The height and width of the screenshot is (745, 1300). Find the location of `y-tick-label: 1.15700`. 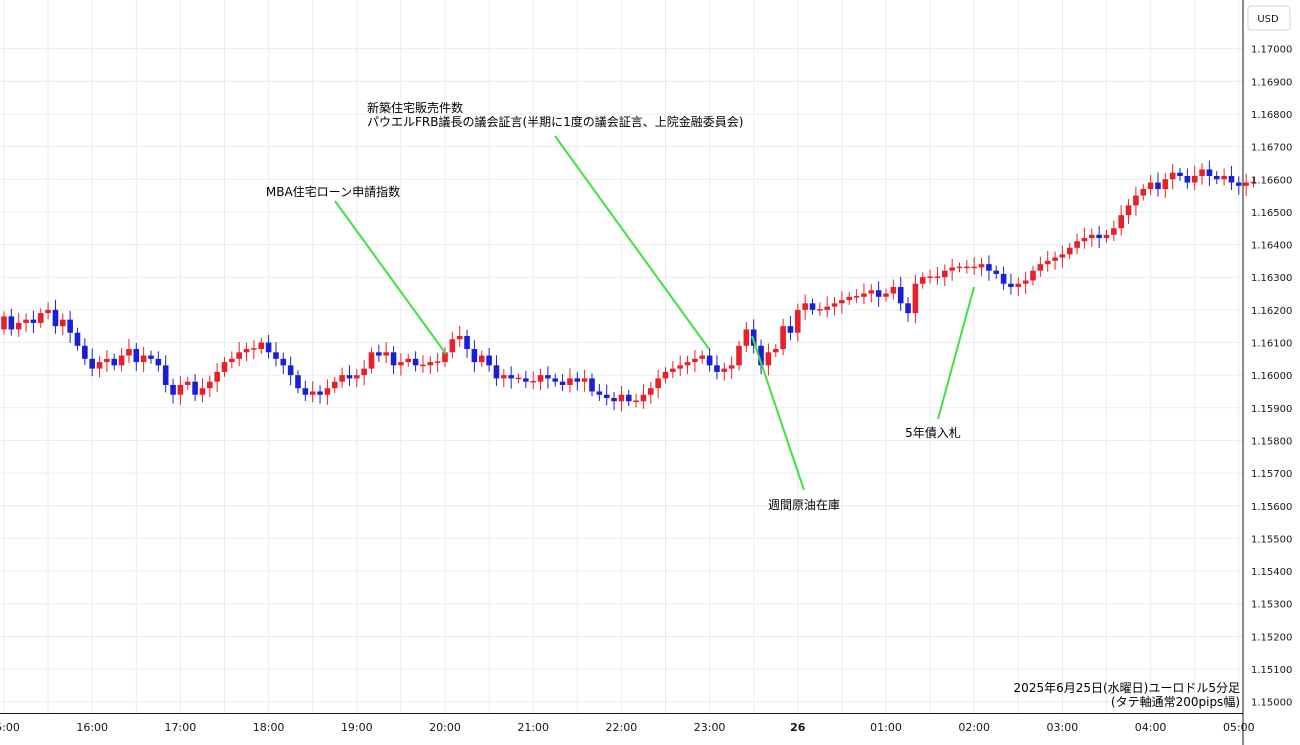

y-tick-label: 1.15700 is located at coordinates (1271, 474).